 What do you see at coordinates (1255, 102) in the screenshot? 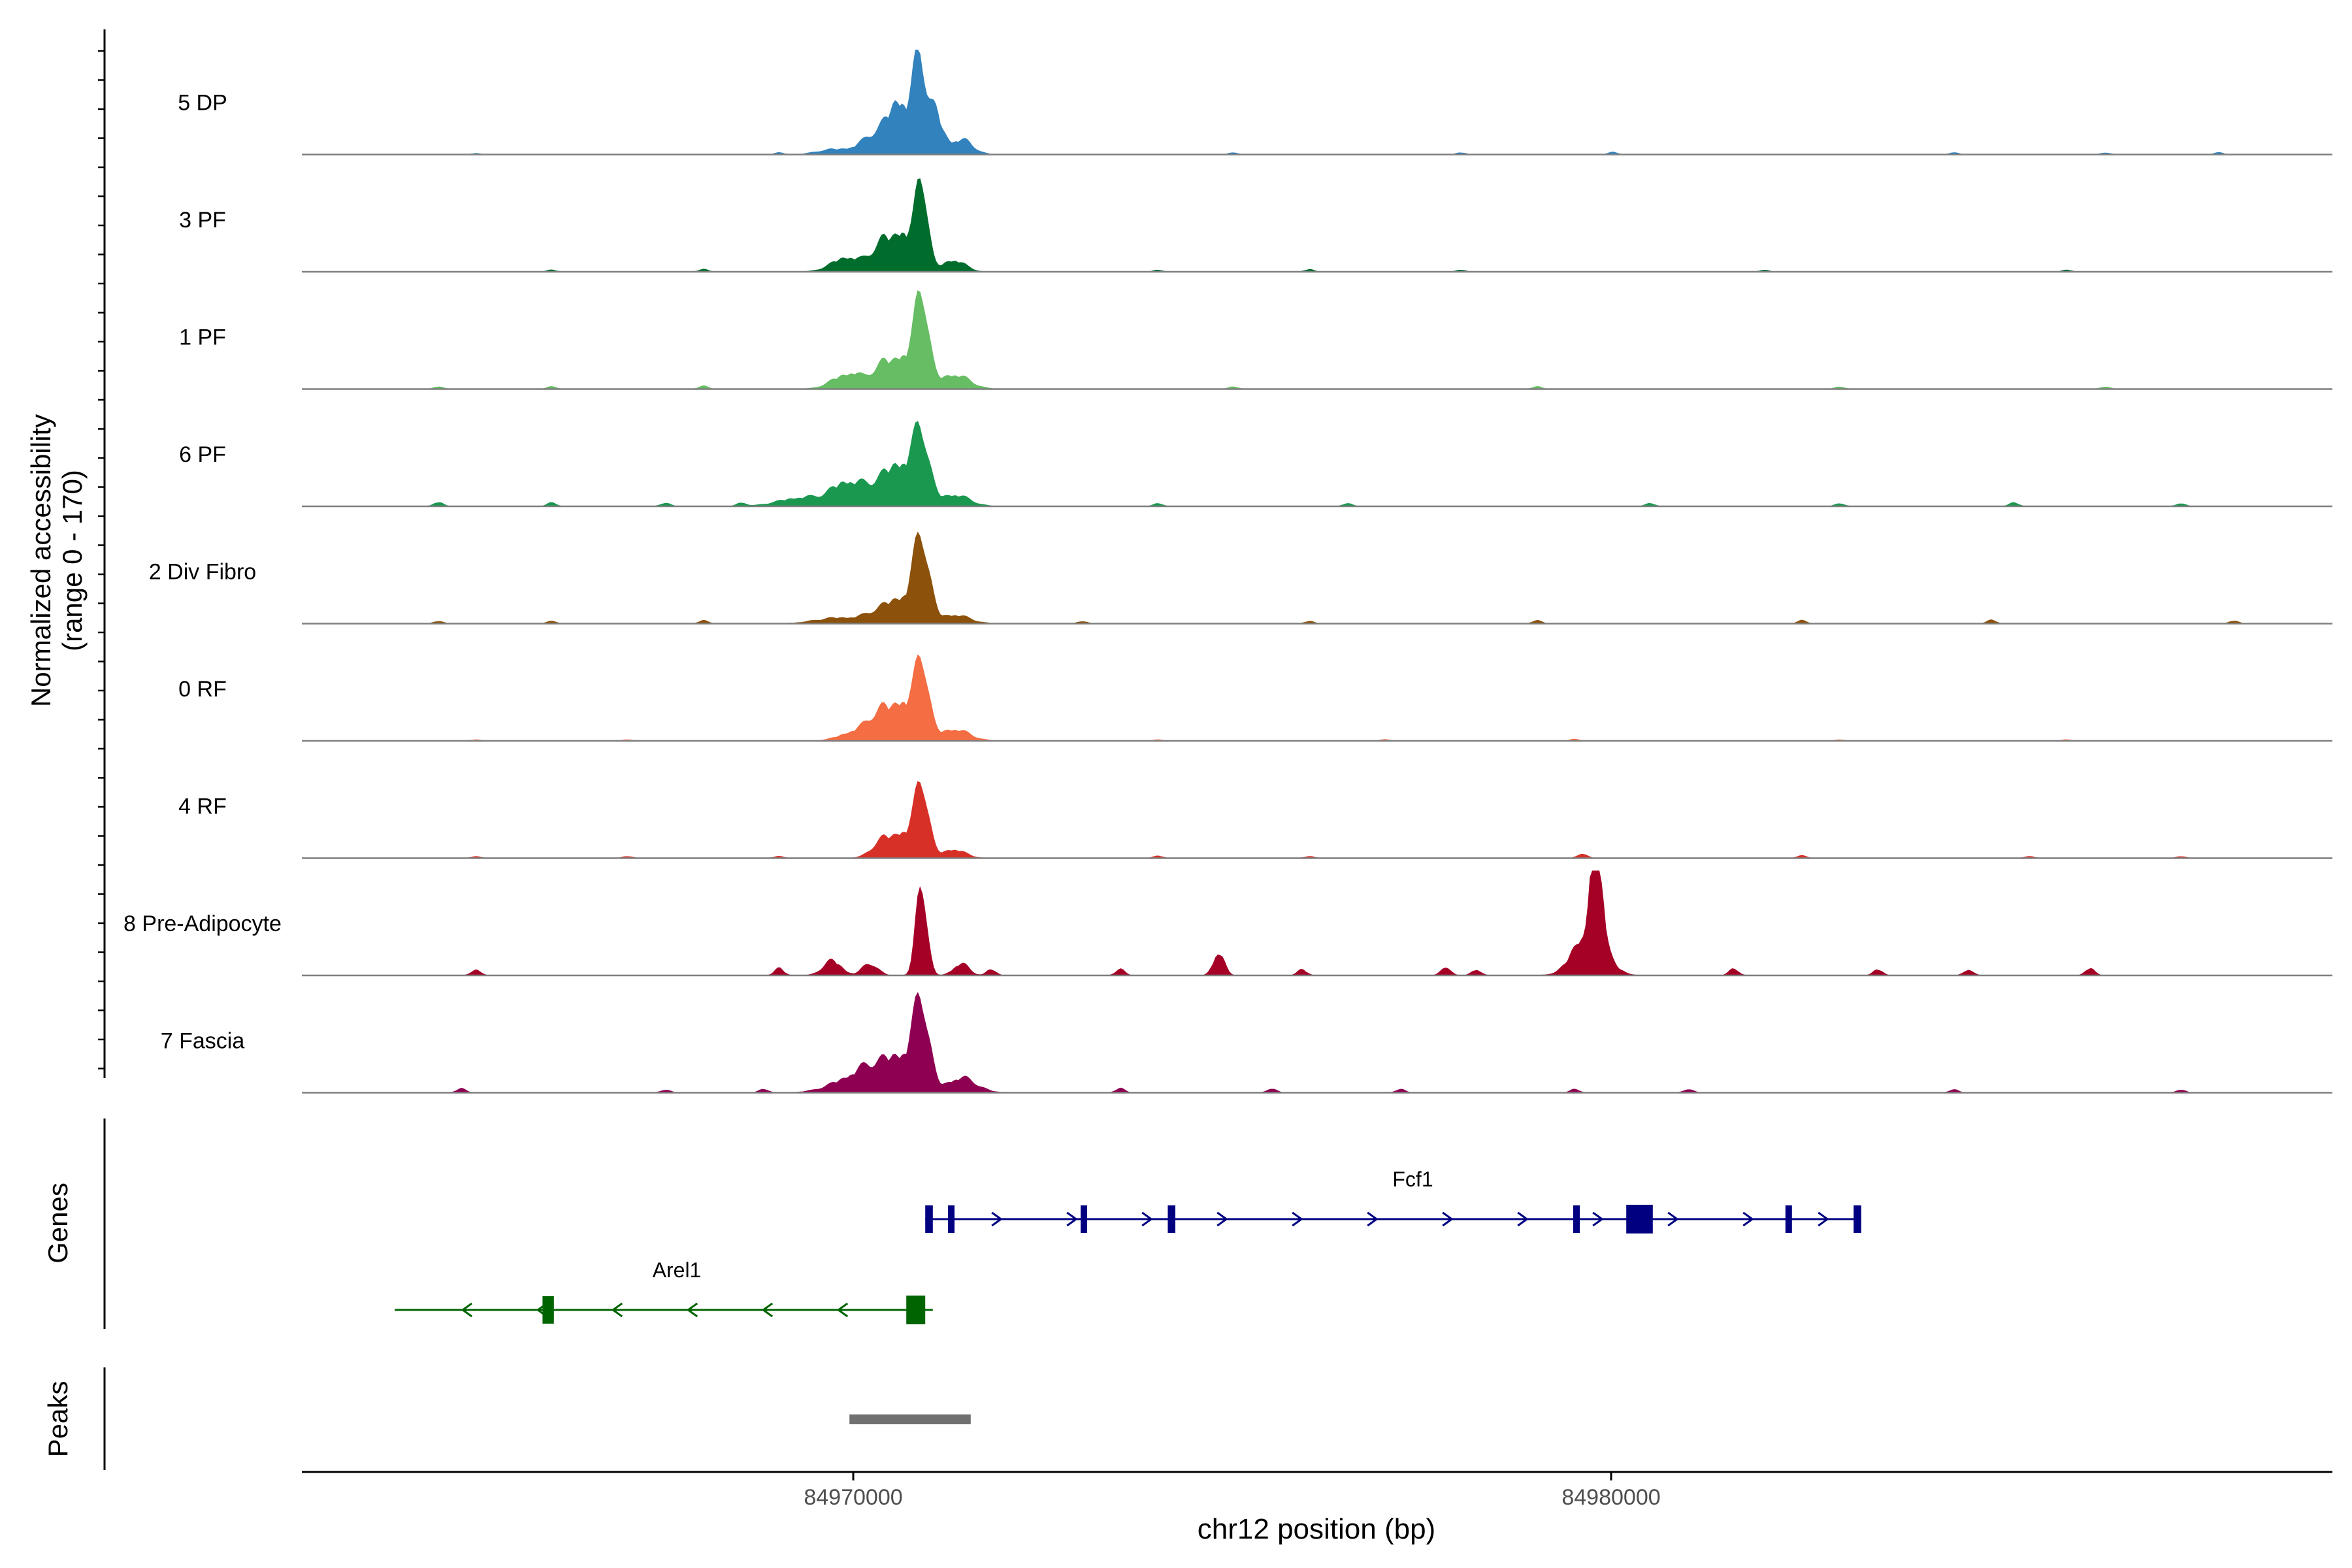
I see `track-5-dp: 5 DP` at bounding box center [1255, 102].